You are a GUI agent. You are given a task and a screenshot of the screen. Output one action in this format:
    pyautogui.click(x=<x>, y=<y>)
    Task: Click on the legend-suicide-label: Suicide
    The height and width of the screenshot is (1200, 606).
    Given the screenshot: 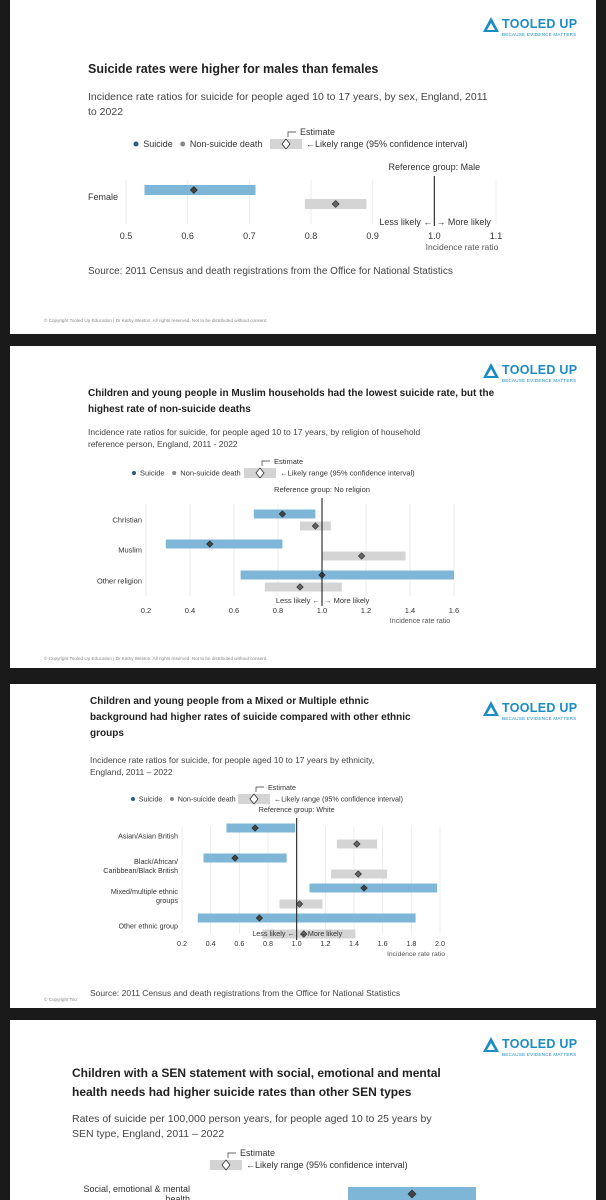 What is the action you would take?
    pyautogui.click(x=151, y=799)
    